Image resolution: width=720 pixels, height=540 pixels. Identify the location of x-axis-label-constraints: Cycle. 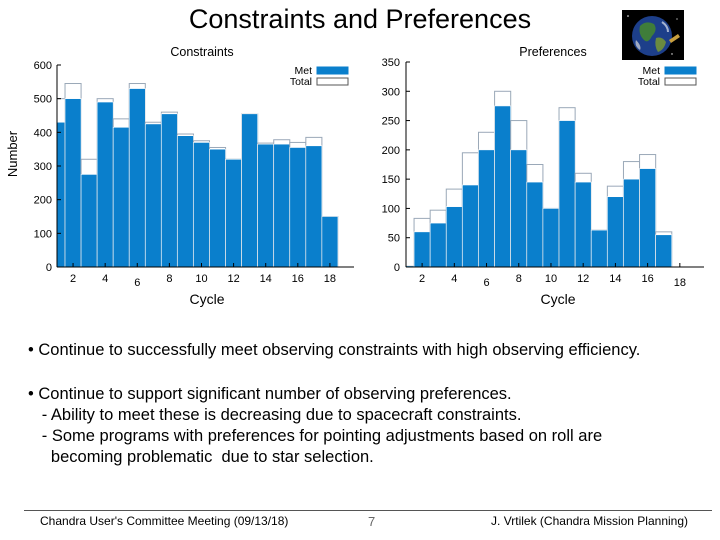
(206, 299).